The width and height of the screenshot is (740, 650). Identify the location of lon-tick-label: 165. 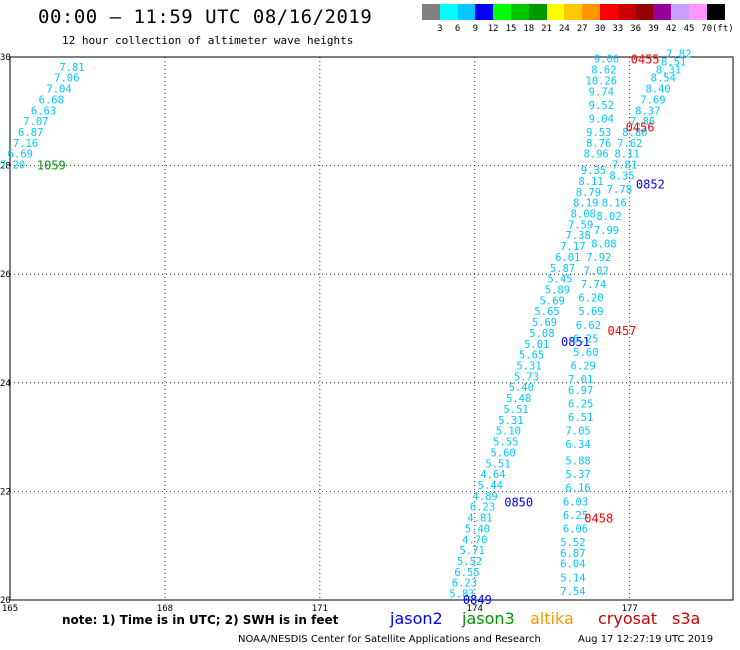
(10, 609).